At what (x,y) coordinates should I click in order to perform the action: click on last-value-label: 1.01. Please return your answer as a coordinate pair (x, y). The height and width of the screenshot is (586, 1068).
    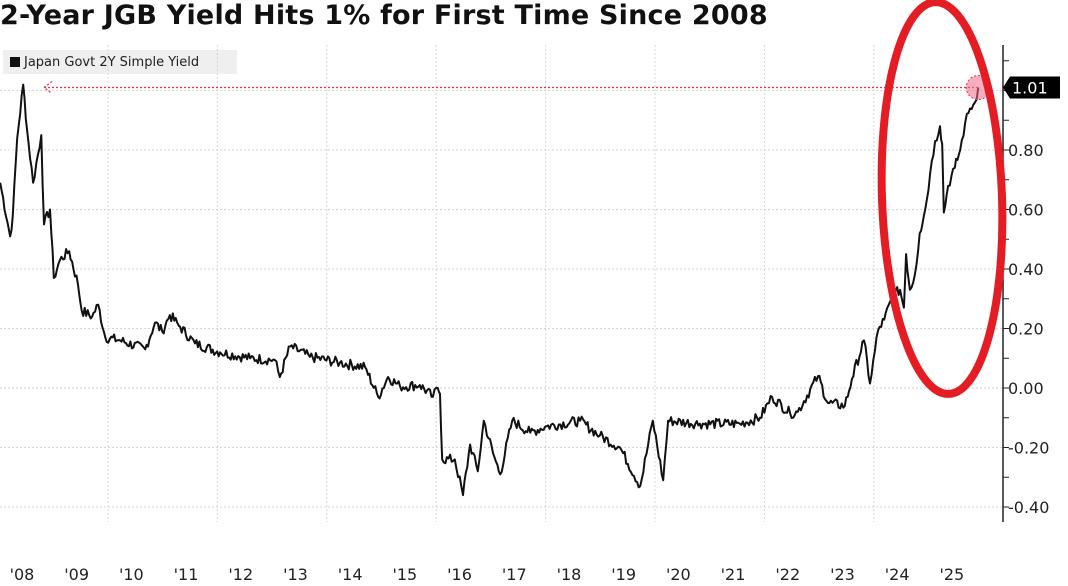
    Looking at the image, I should click on (1030, 88).